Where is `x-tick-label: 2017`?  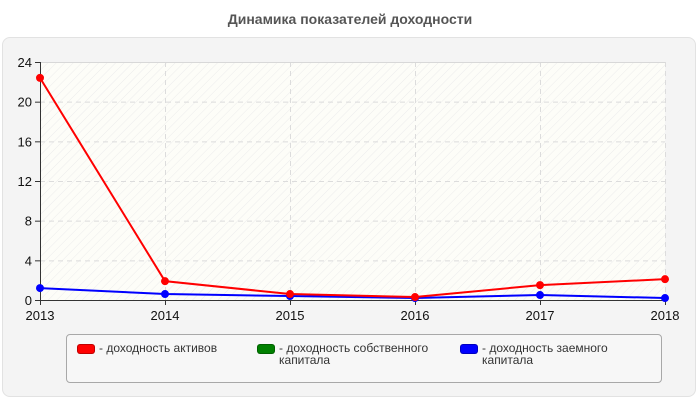
x-tick-label: 2017 is located at coordinates (540, 315).